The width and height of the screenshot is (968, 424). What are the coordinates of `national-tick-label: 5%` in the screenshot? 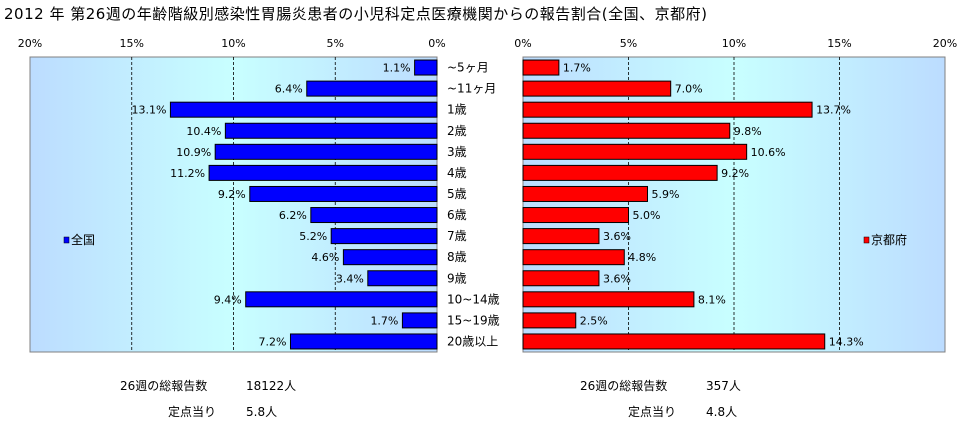 It's located at (335, 43).